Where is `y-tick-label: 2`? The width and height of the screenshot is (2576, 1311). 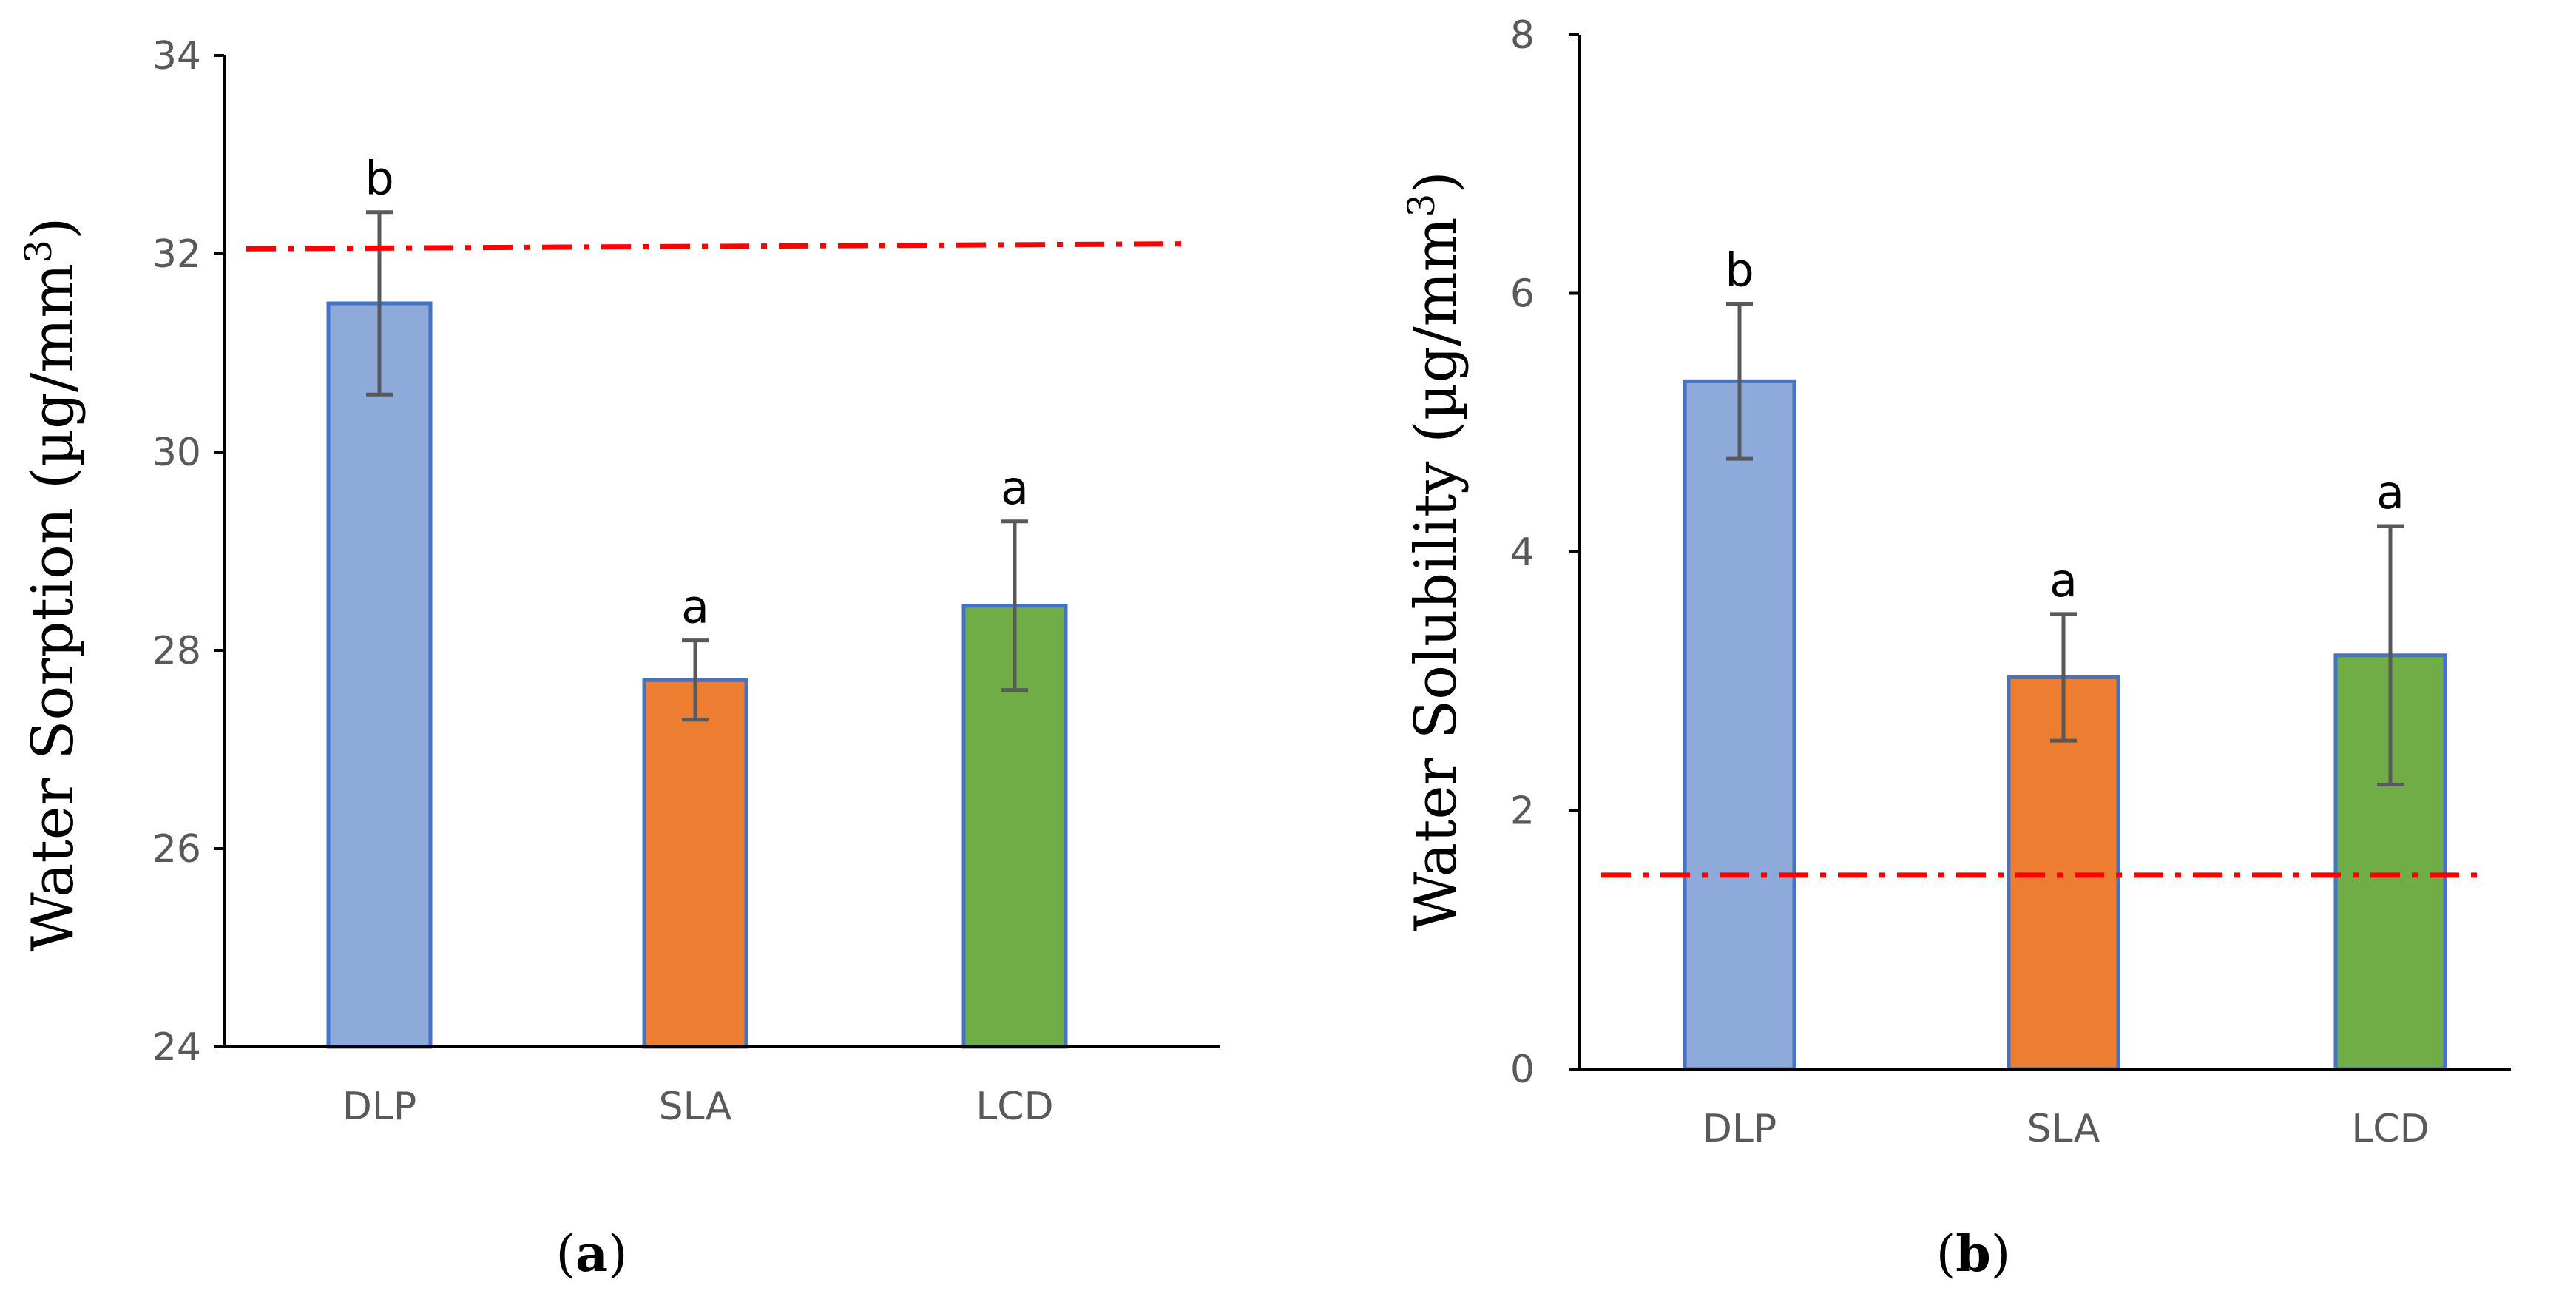
y-tick-label: 2 is located at coordinates (1522, 812).